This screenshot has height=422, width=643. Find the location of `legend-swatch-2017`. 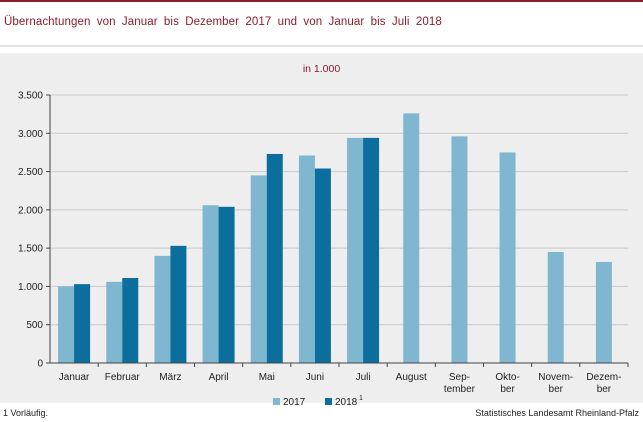

legend-swatch-2017 is located at coordinates (276, 401).